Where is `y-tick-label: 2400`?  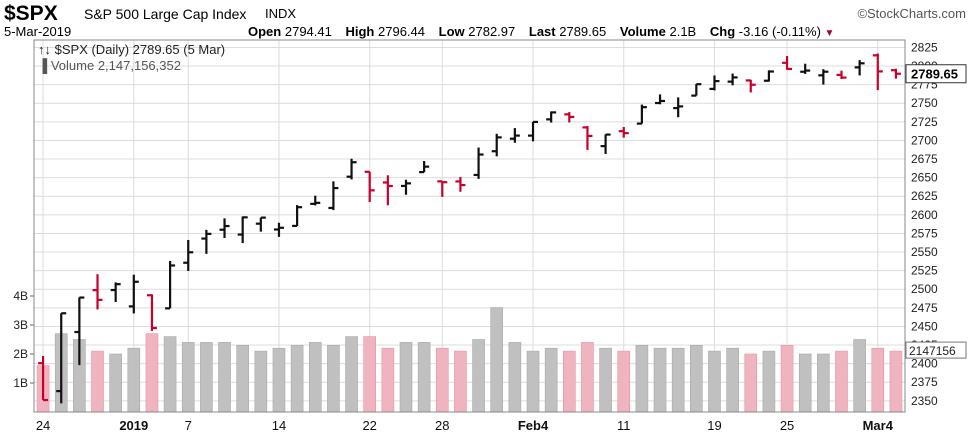 y-tick-label: 2400 is located at coordinates (924, 364).